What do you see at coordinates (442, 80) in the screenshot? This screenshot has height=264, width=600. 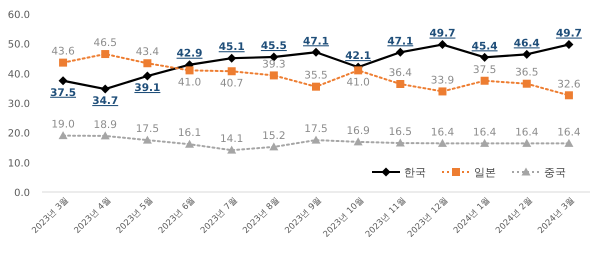 I see `data-label: 33.9` at bounding box center [442, 80].